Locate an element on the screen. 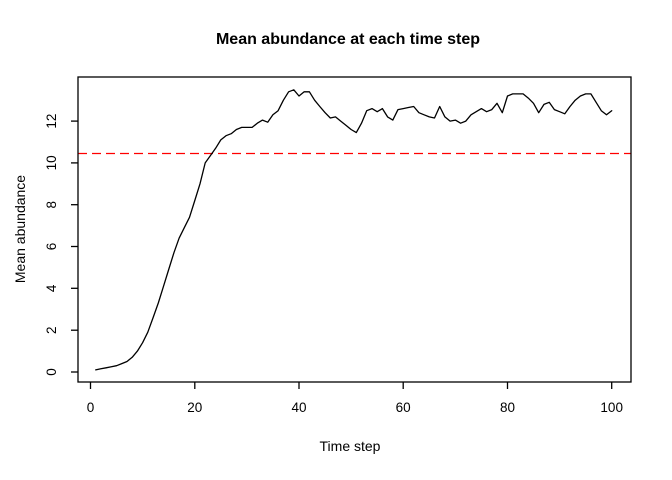 This screenshot has height=480, width=672. x-tick-label: 60 is located at coordinates (403, 407).